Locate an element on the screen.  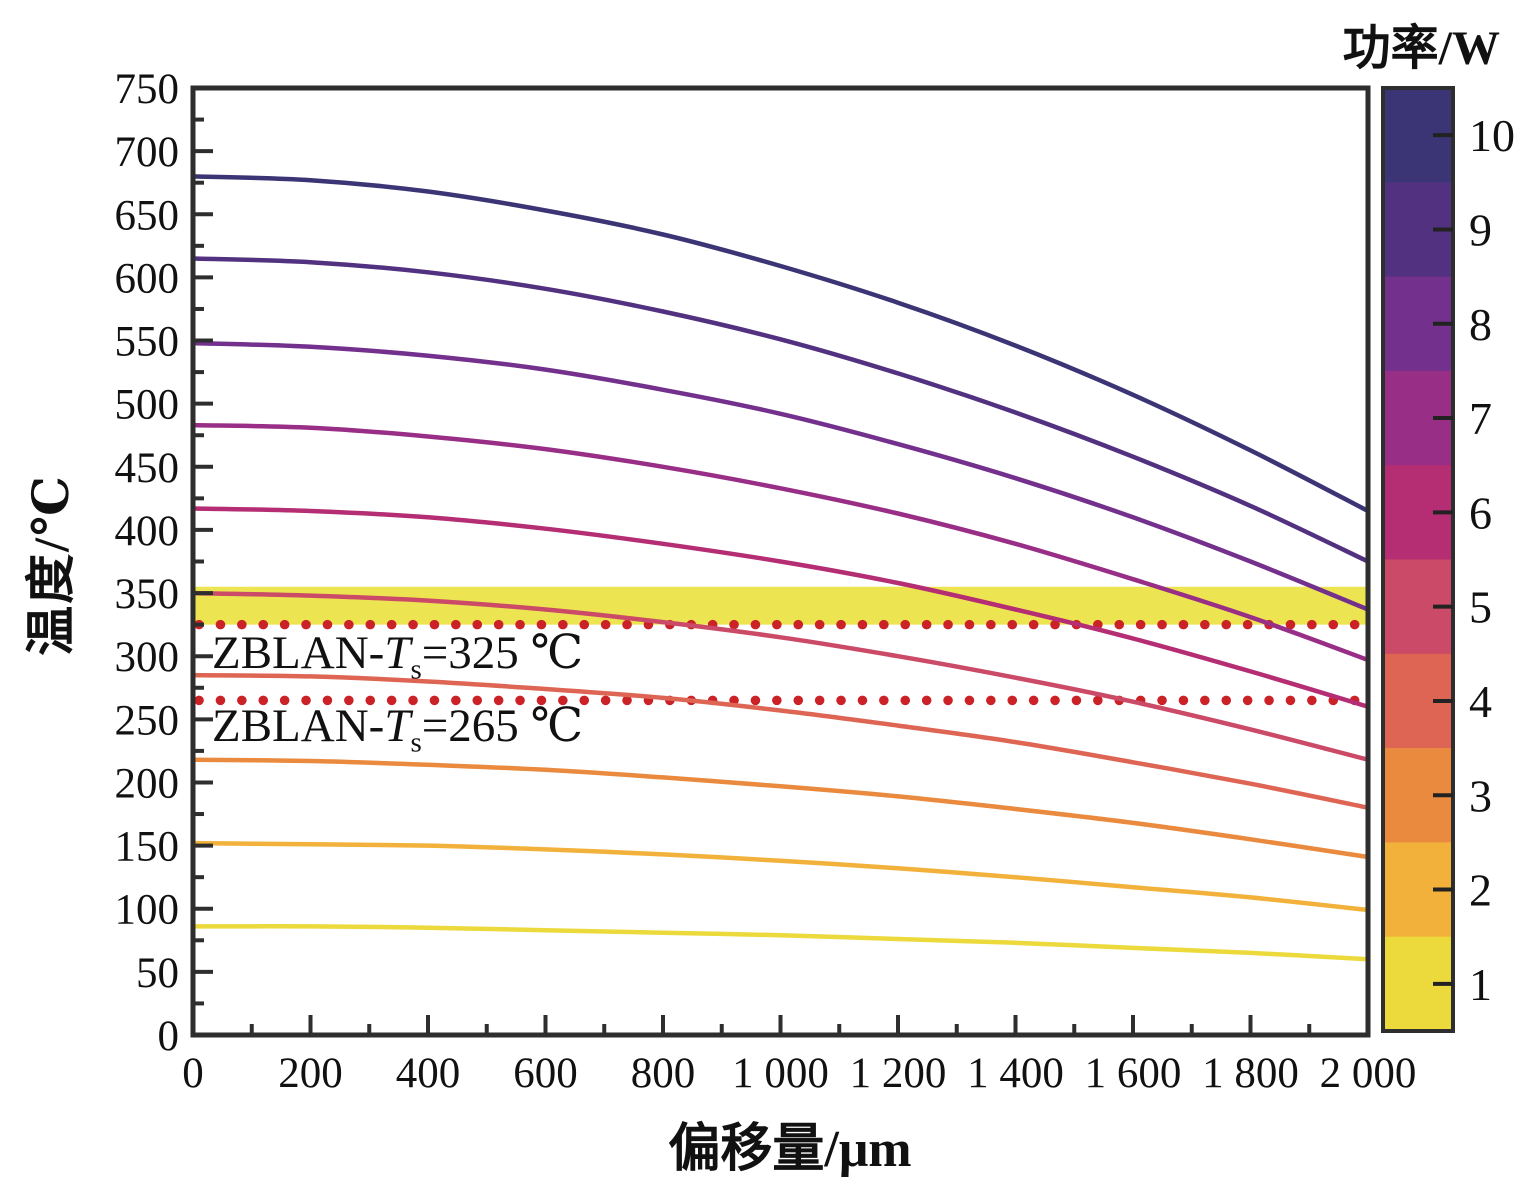
series-line-1w is located at coordinates (780, 943).